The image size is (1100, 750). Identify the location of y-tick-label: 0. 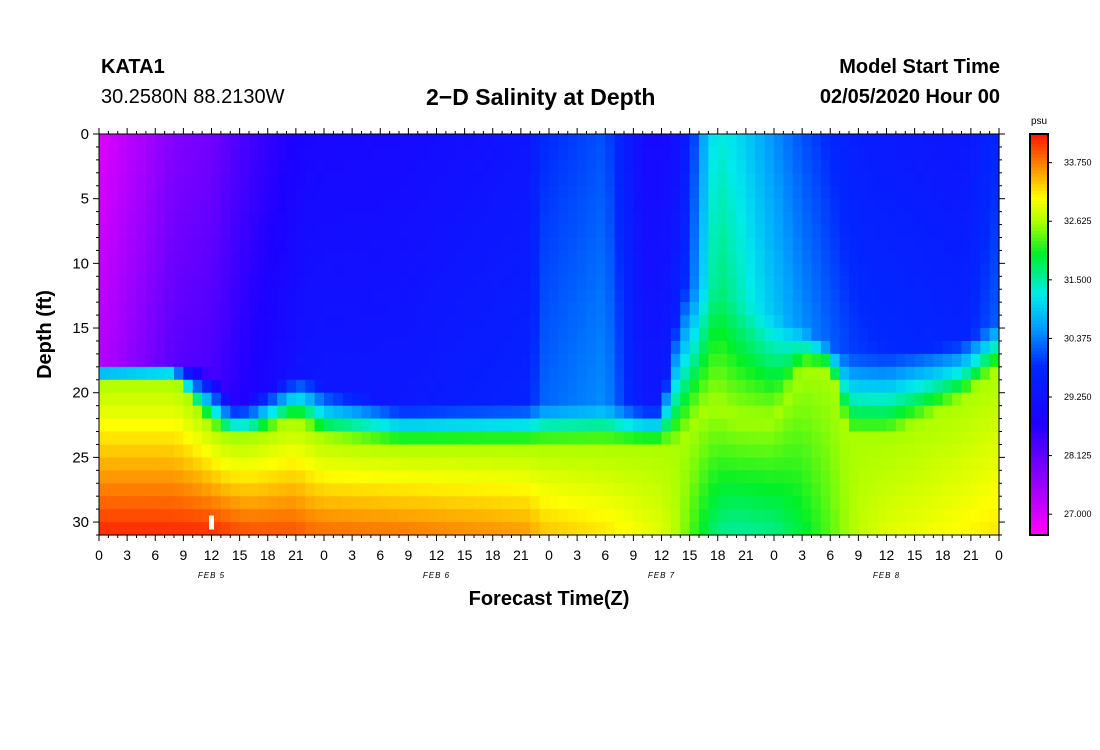
(85, 134).